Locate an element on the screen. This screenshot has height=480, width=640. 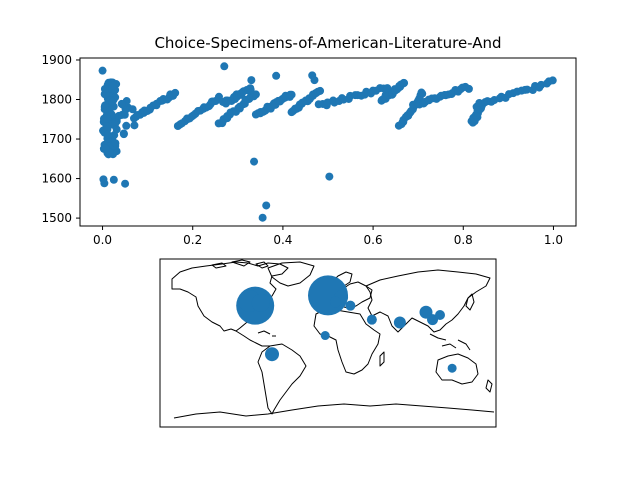
japan-coastline is located at coordinates (470, 302).